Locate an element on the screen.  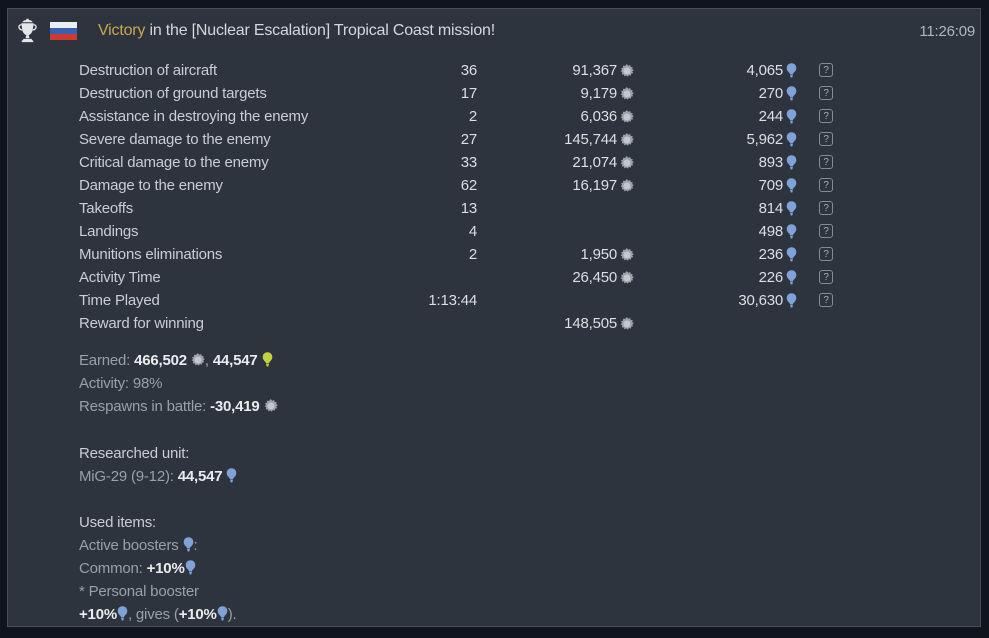
stats-row: Time Played 1:13:44 30,630 ? is located at coordinates (464, 300).